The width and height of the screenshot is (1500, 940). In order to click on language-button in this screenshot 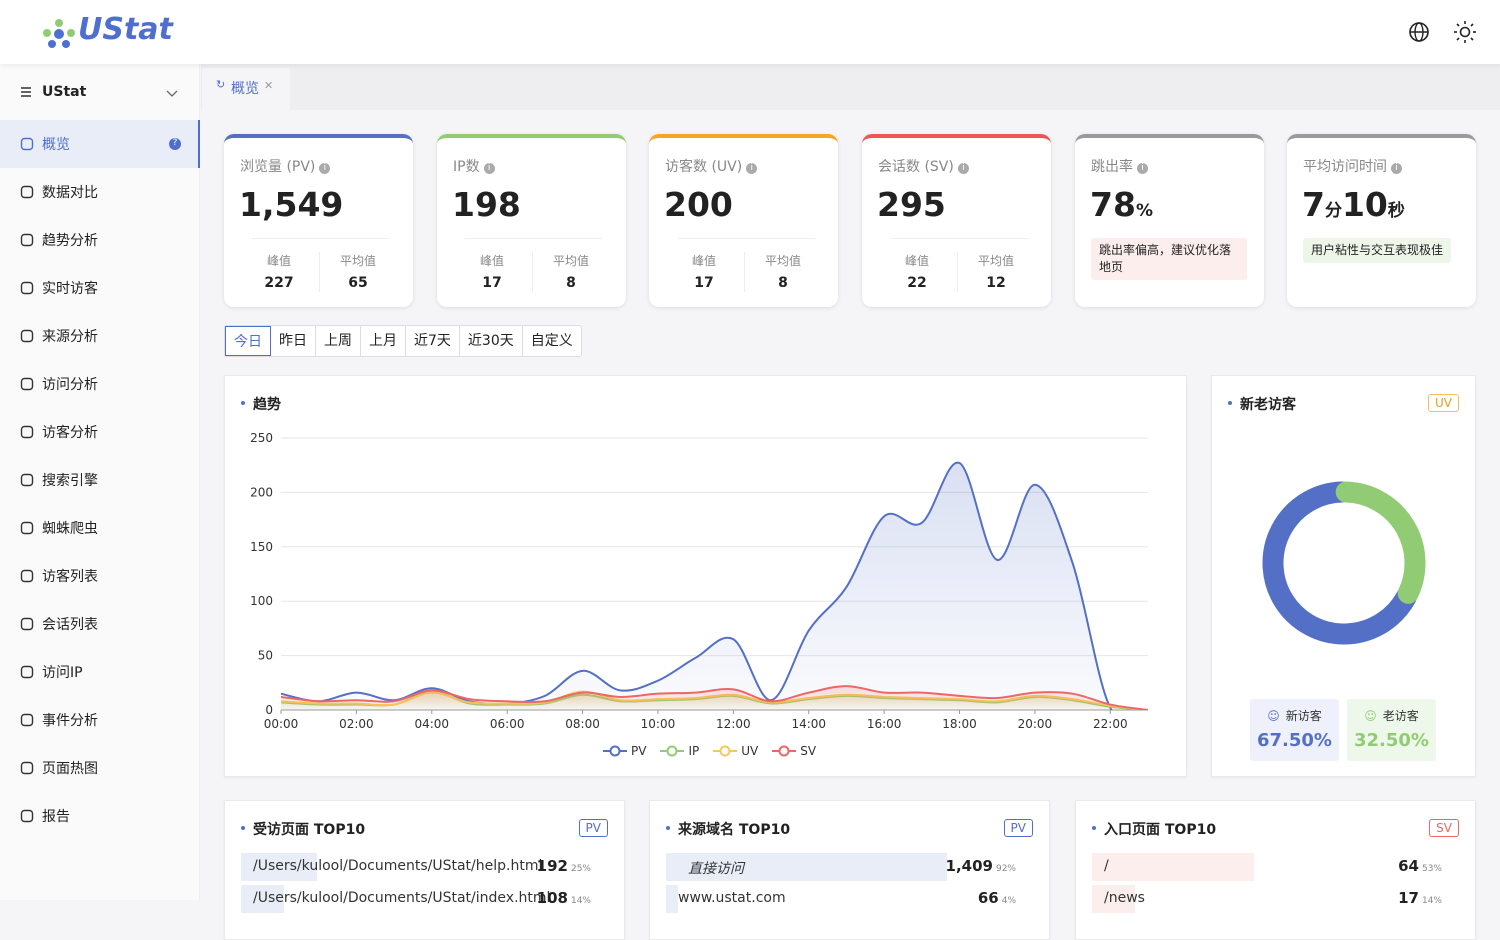, I will do `click(1419, 32)`.